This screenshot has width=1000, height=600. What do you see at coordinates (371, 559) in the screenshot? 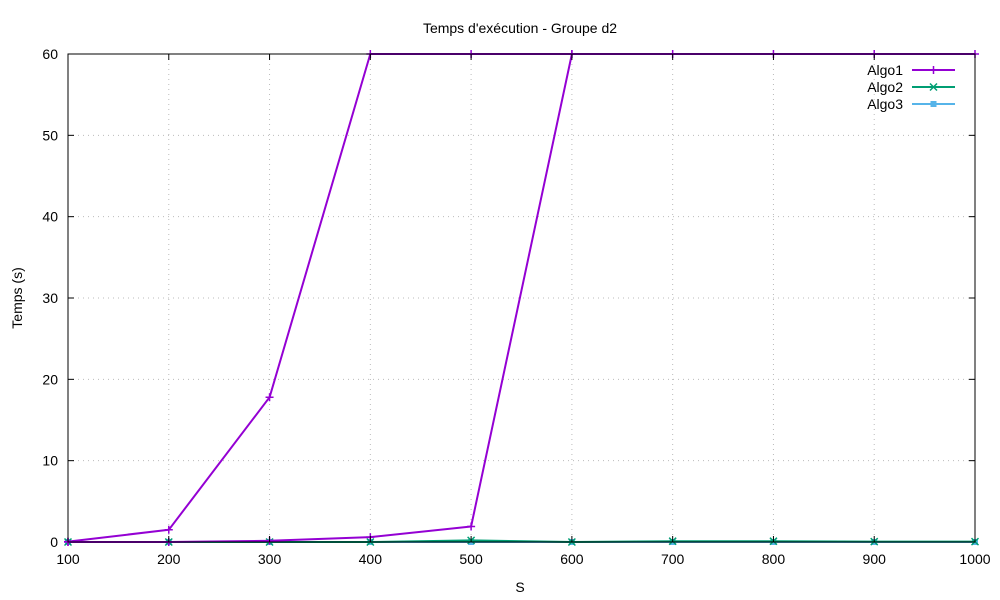
I see `x-tick-label: 400` at bounding box center [371, 559].